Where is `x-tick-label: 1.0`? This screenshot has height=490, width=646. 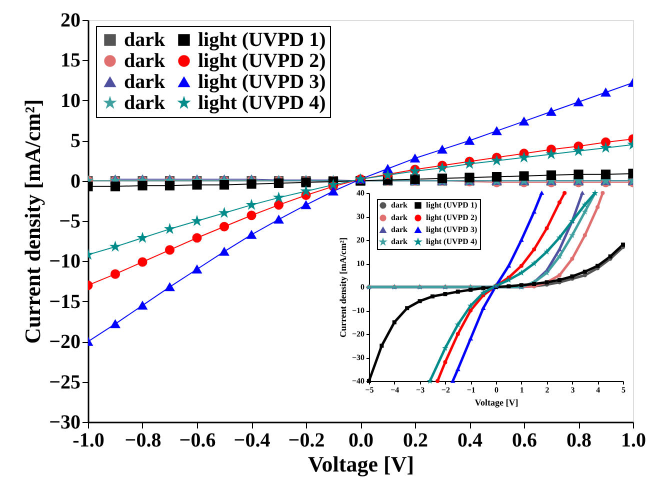
x-tick-label: 1.0 is located at coordinates (633, 441).